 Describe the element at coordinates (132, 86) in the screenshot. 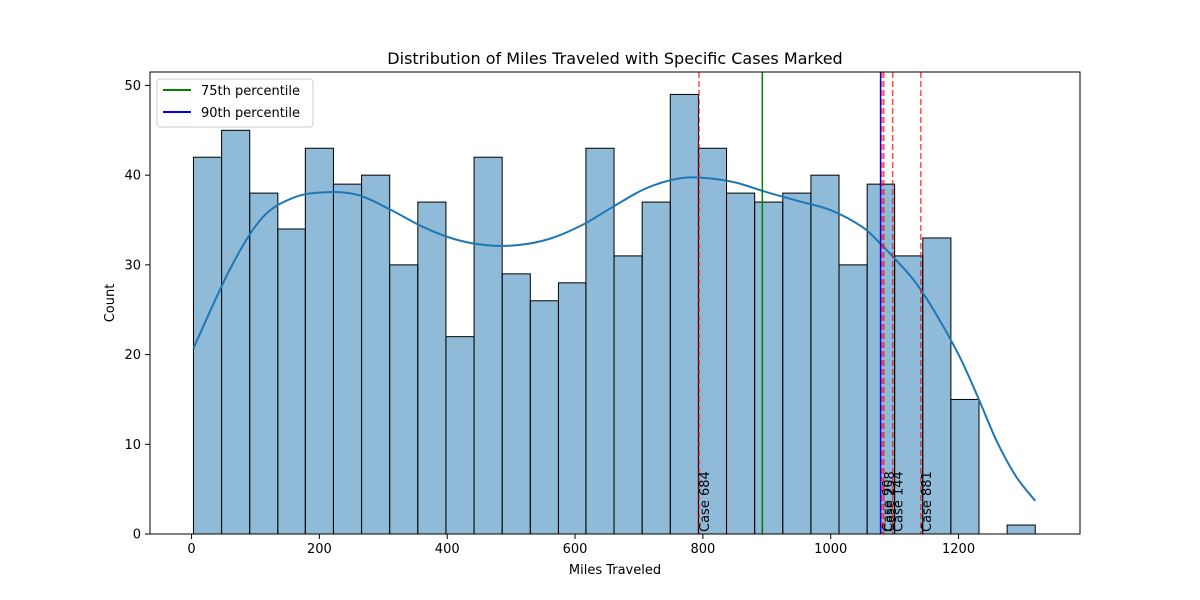

I see `y-tick-label: 50` at that location.